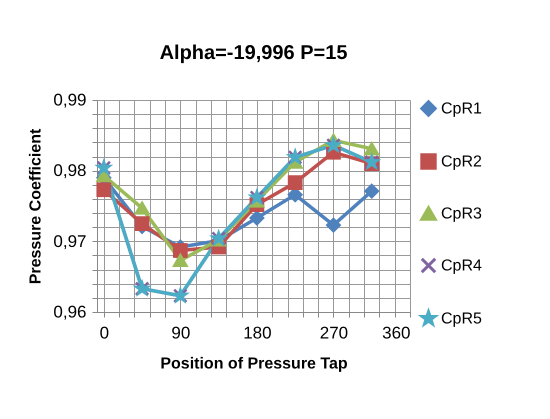 The height and width of the screenshot is (419, 550). Describe the element at coordinates (461, 319) in the screenshot. I see `legend-label: CpR5` at that location.